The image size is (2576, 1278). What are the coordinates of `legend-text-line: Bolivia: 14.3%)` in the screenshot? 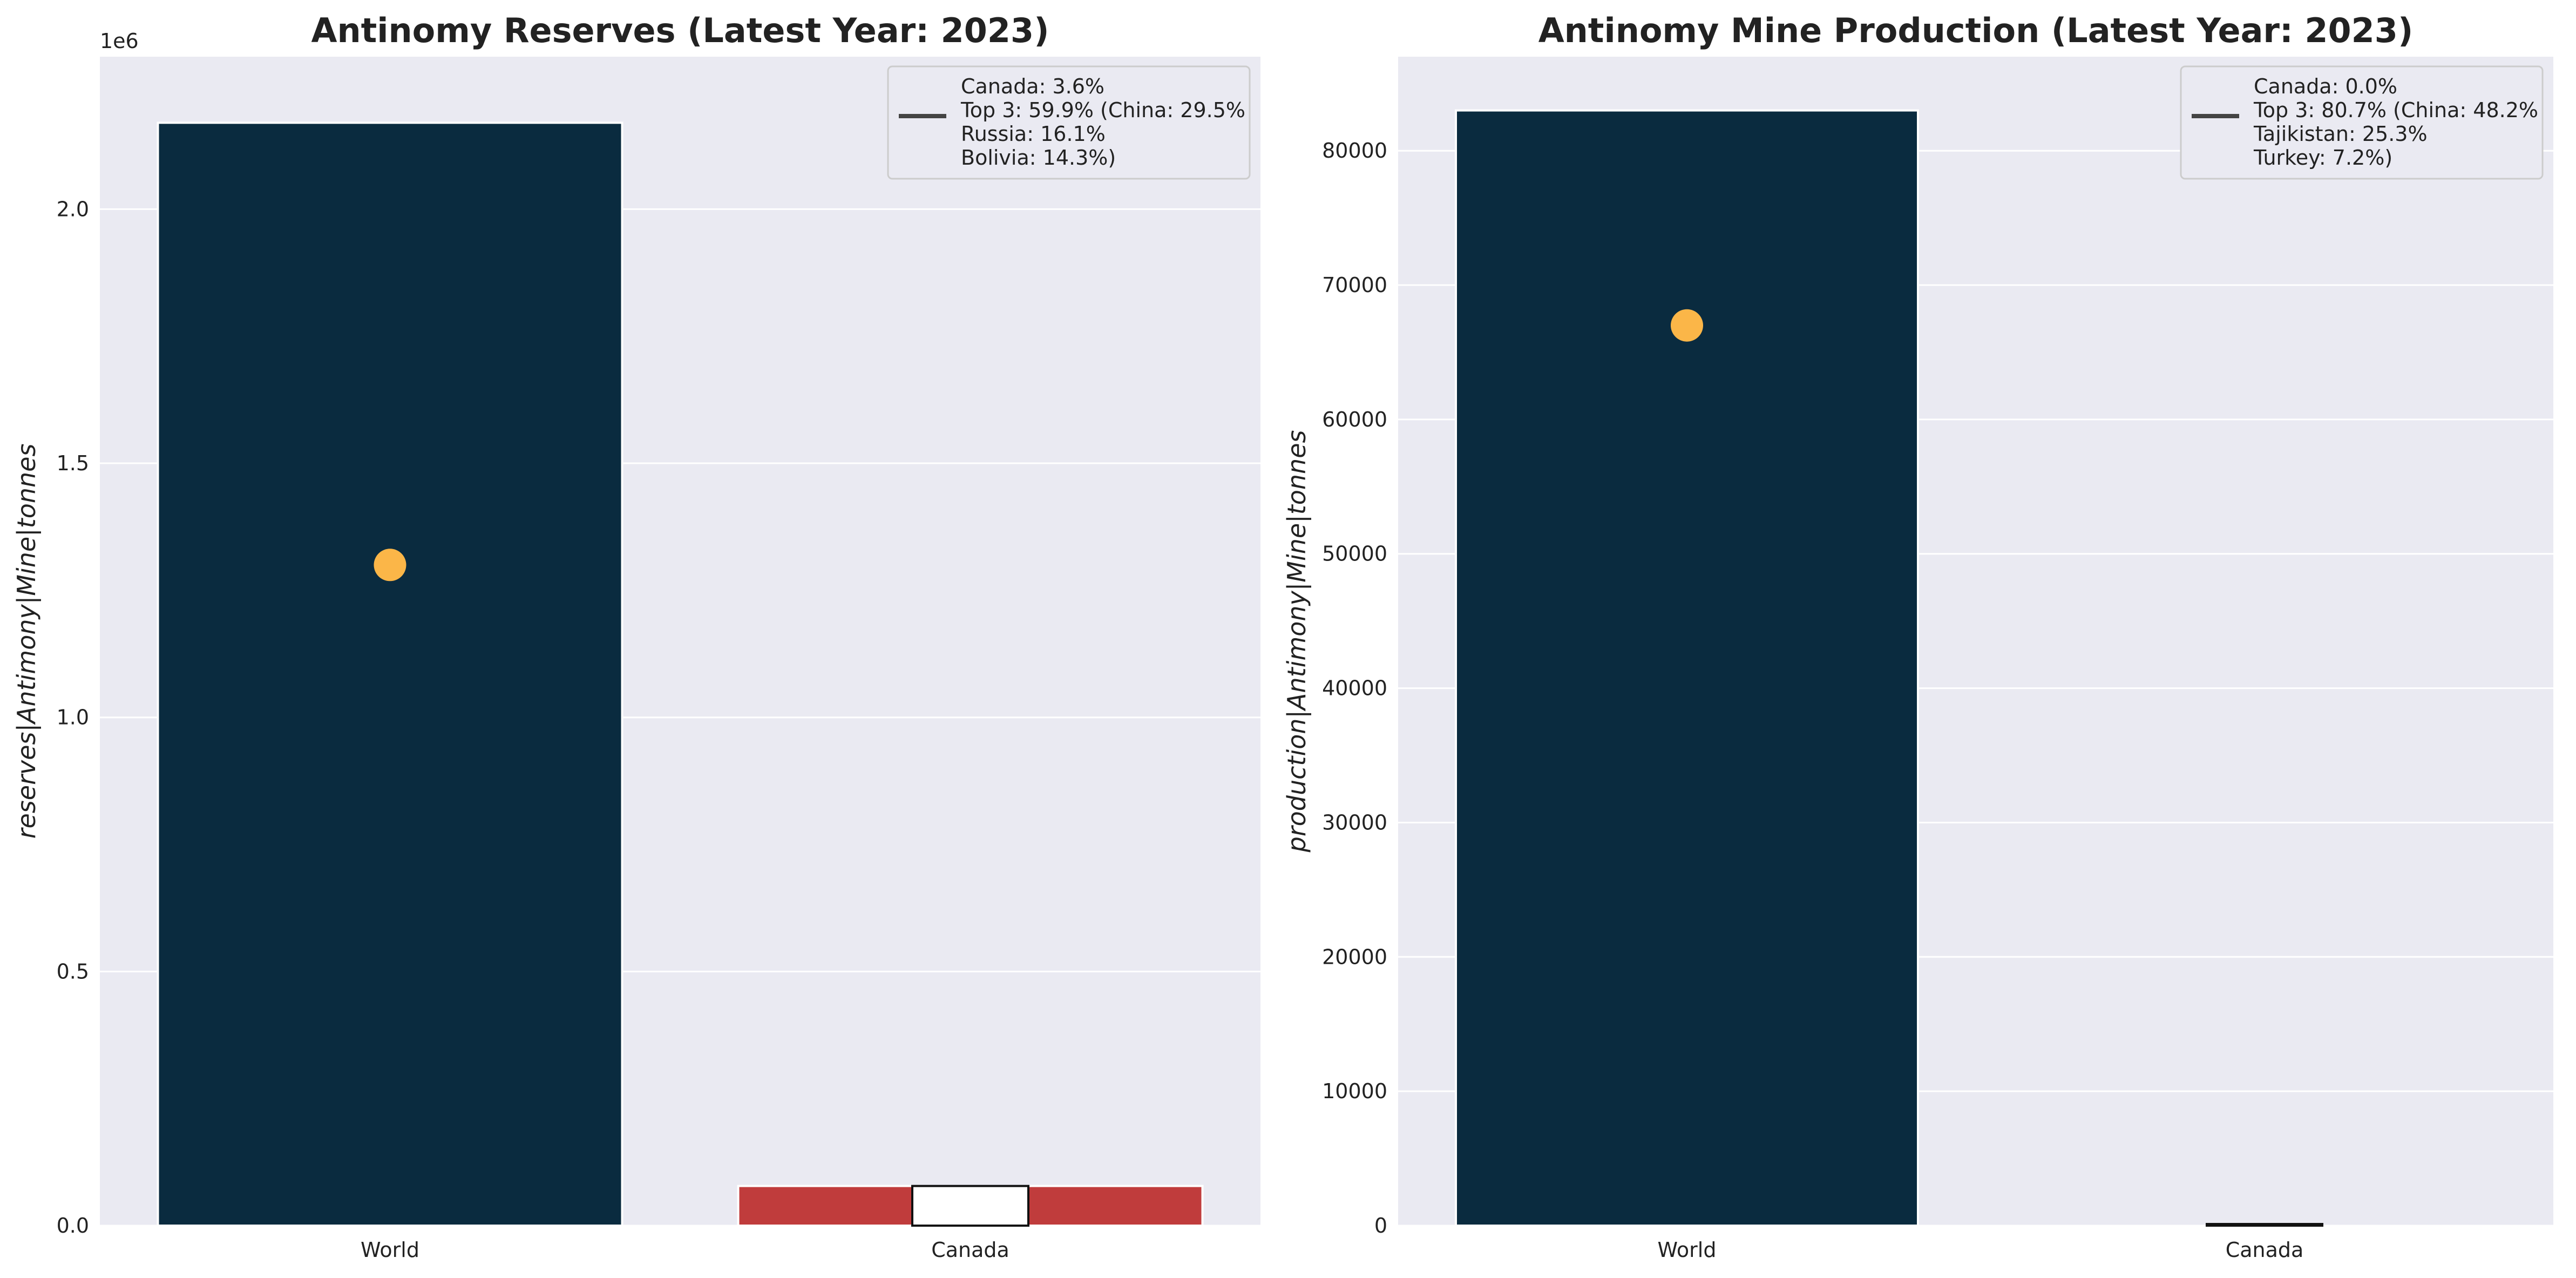 It's located at (1038, 158).